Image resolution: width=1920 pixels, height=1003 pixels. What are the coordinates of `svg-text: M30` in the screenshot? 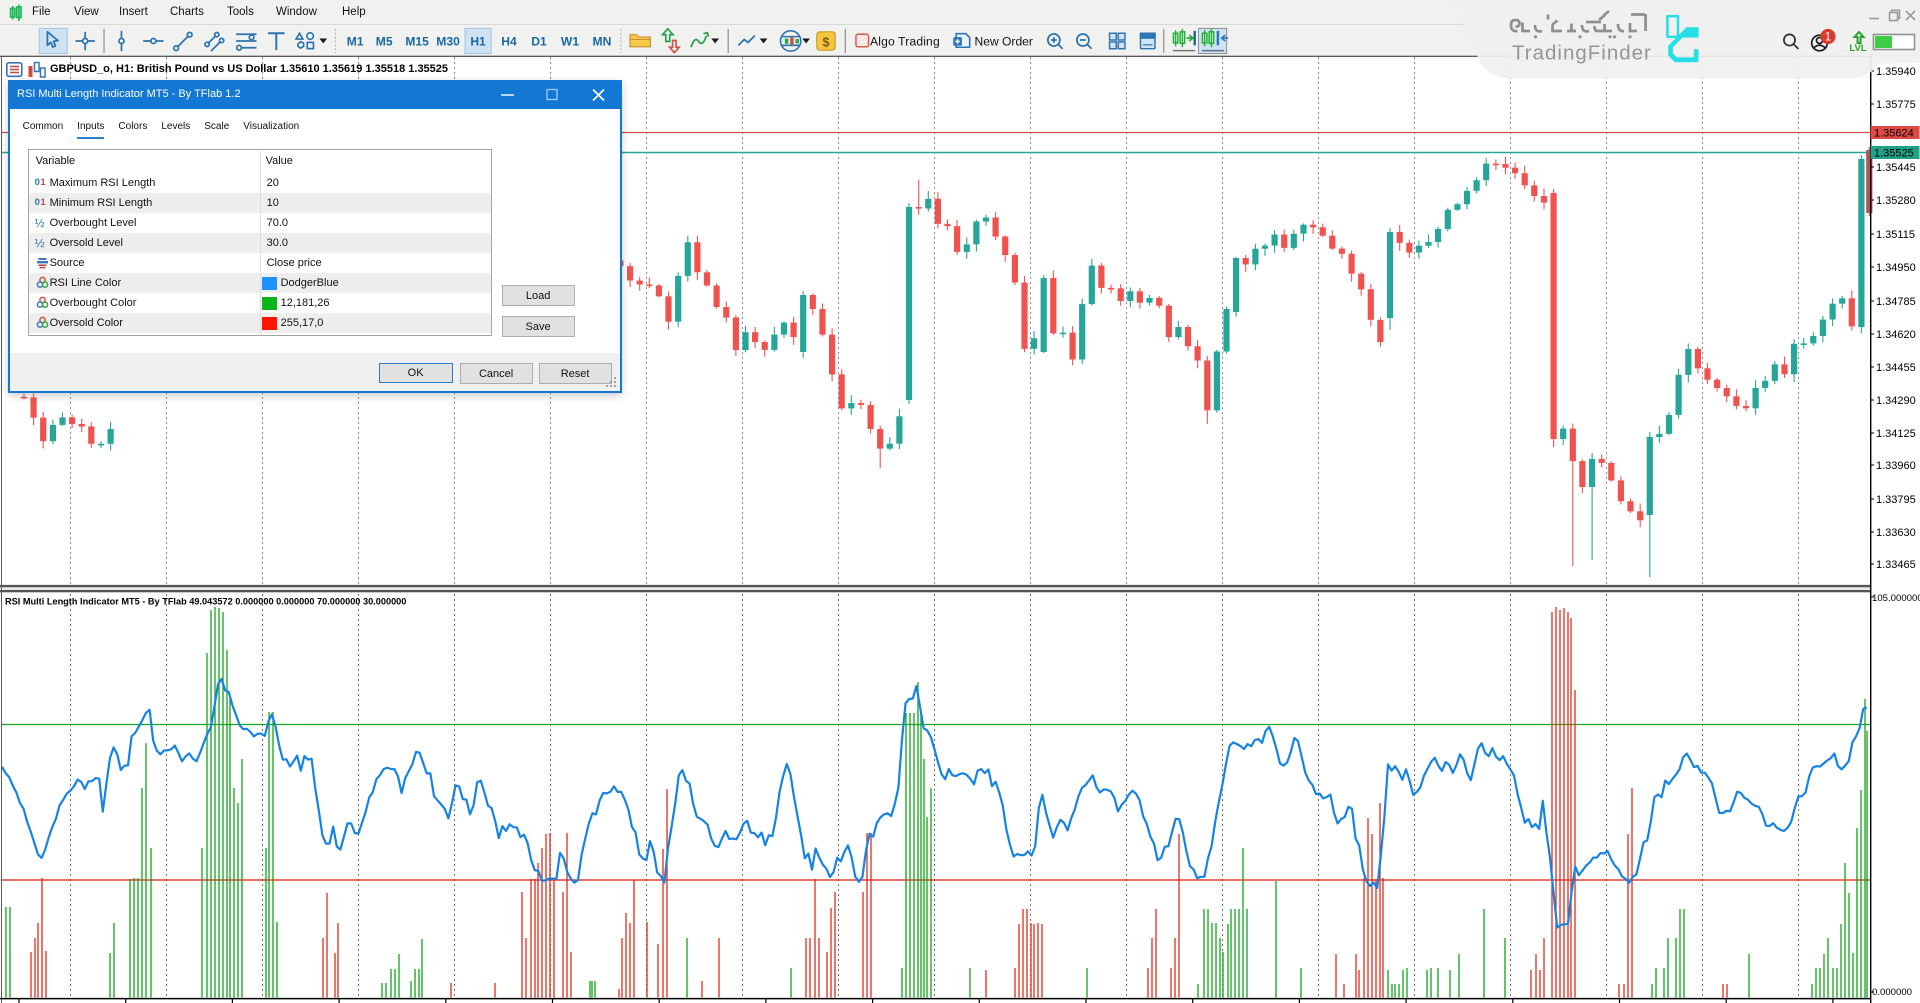 It's located at (448, 41).